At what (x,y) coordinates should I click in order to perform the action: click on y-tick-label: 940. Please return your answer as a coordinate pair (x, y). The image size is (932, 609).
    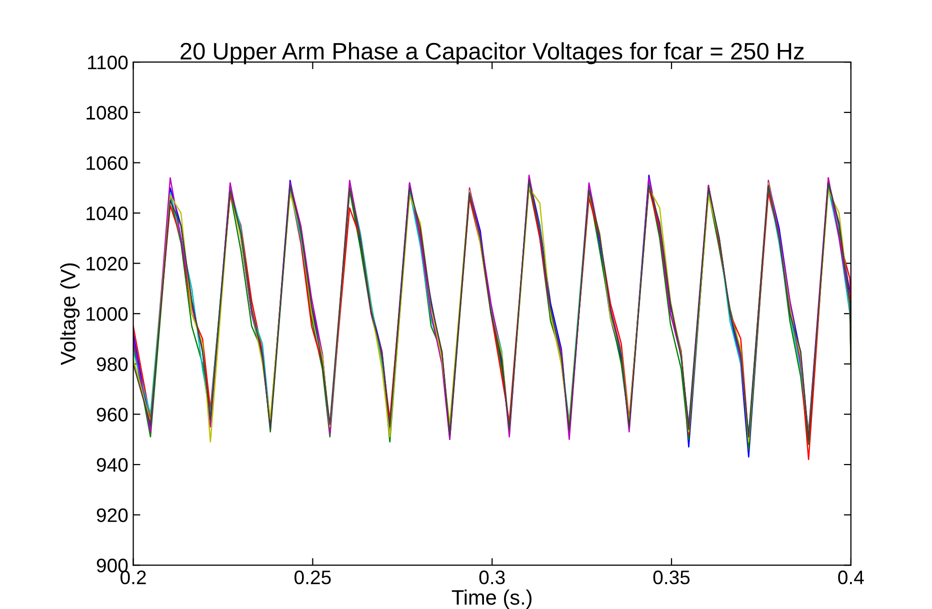
    Looking at the image, I should click on (112, 465).